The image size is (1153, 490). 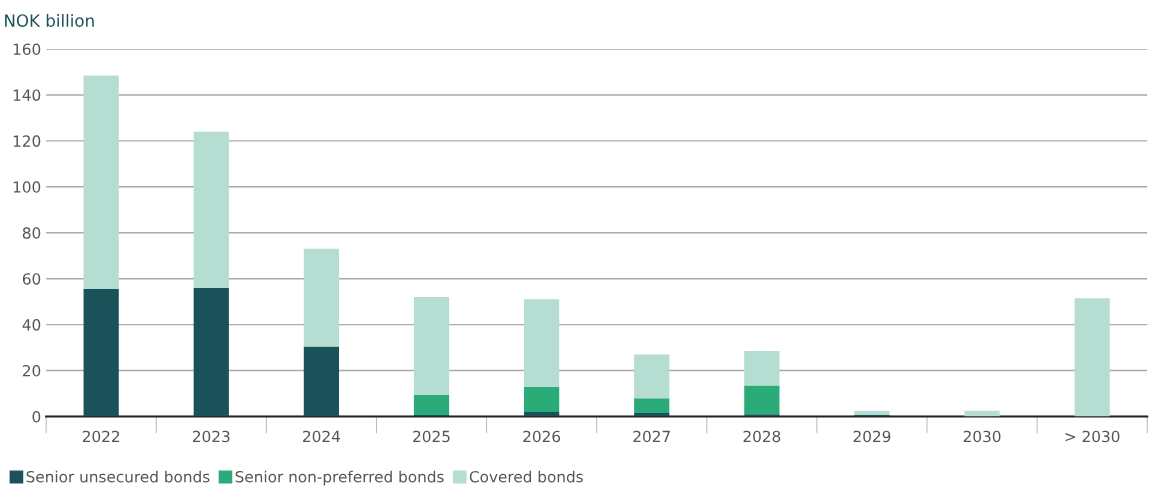 I want to click on y-tick-label: 40, so click(x=31, y=325).